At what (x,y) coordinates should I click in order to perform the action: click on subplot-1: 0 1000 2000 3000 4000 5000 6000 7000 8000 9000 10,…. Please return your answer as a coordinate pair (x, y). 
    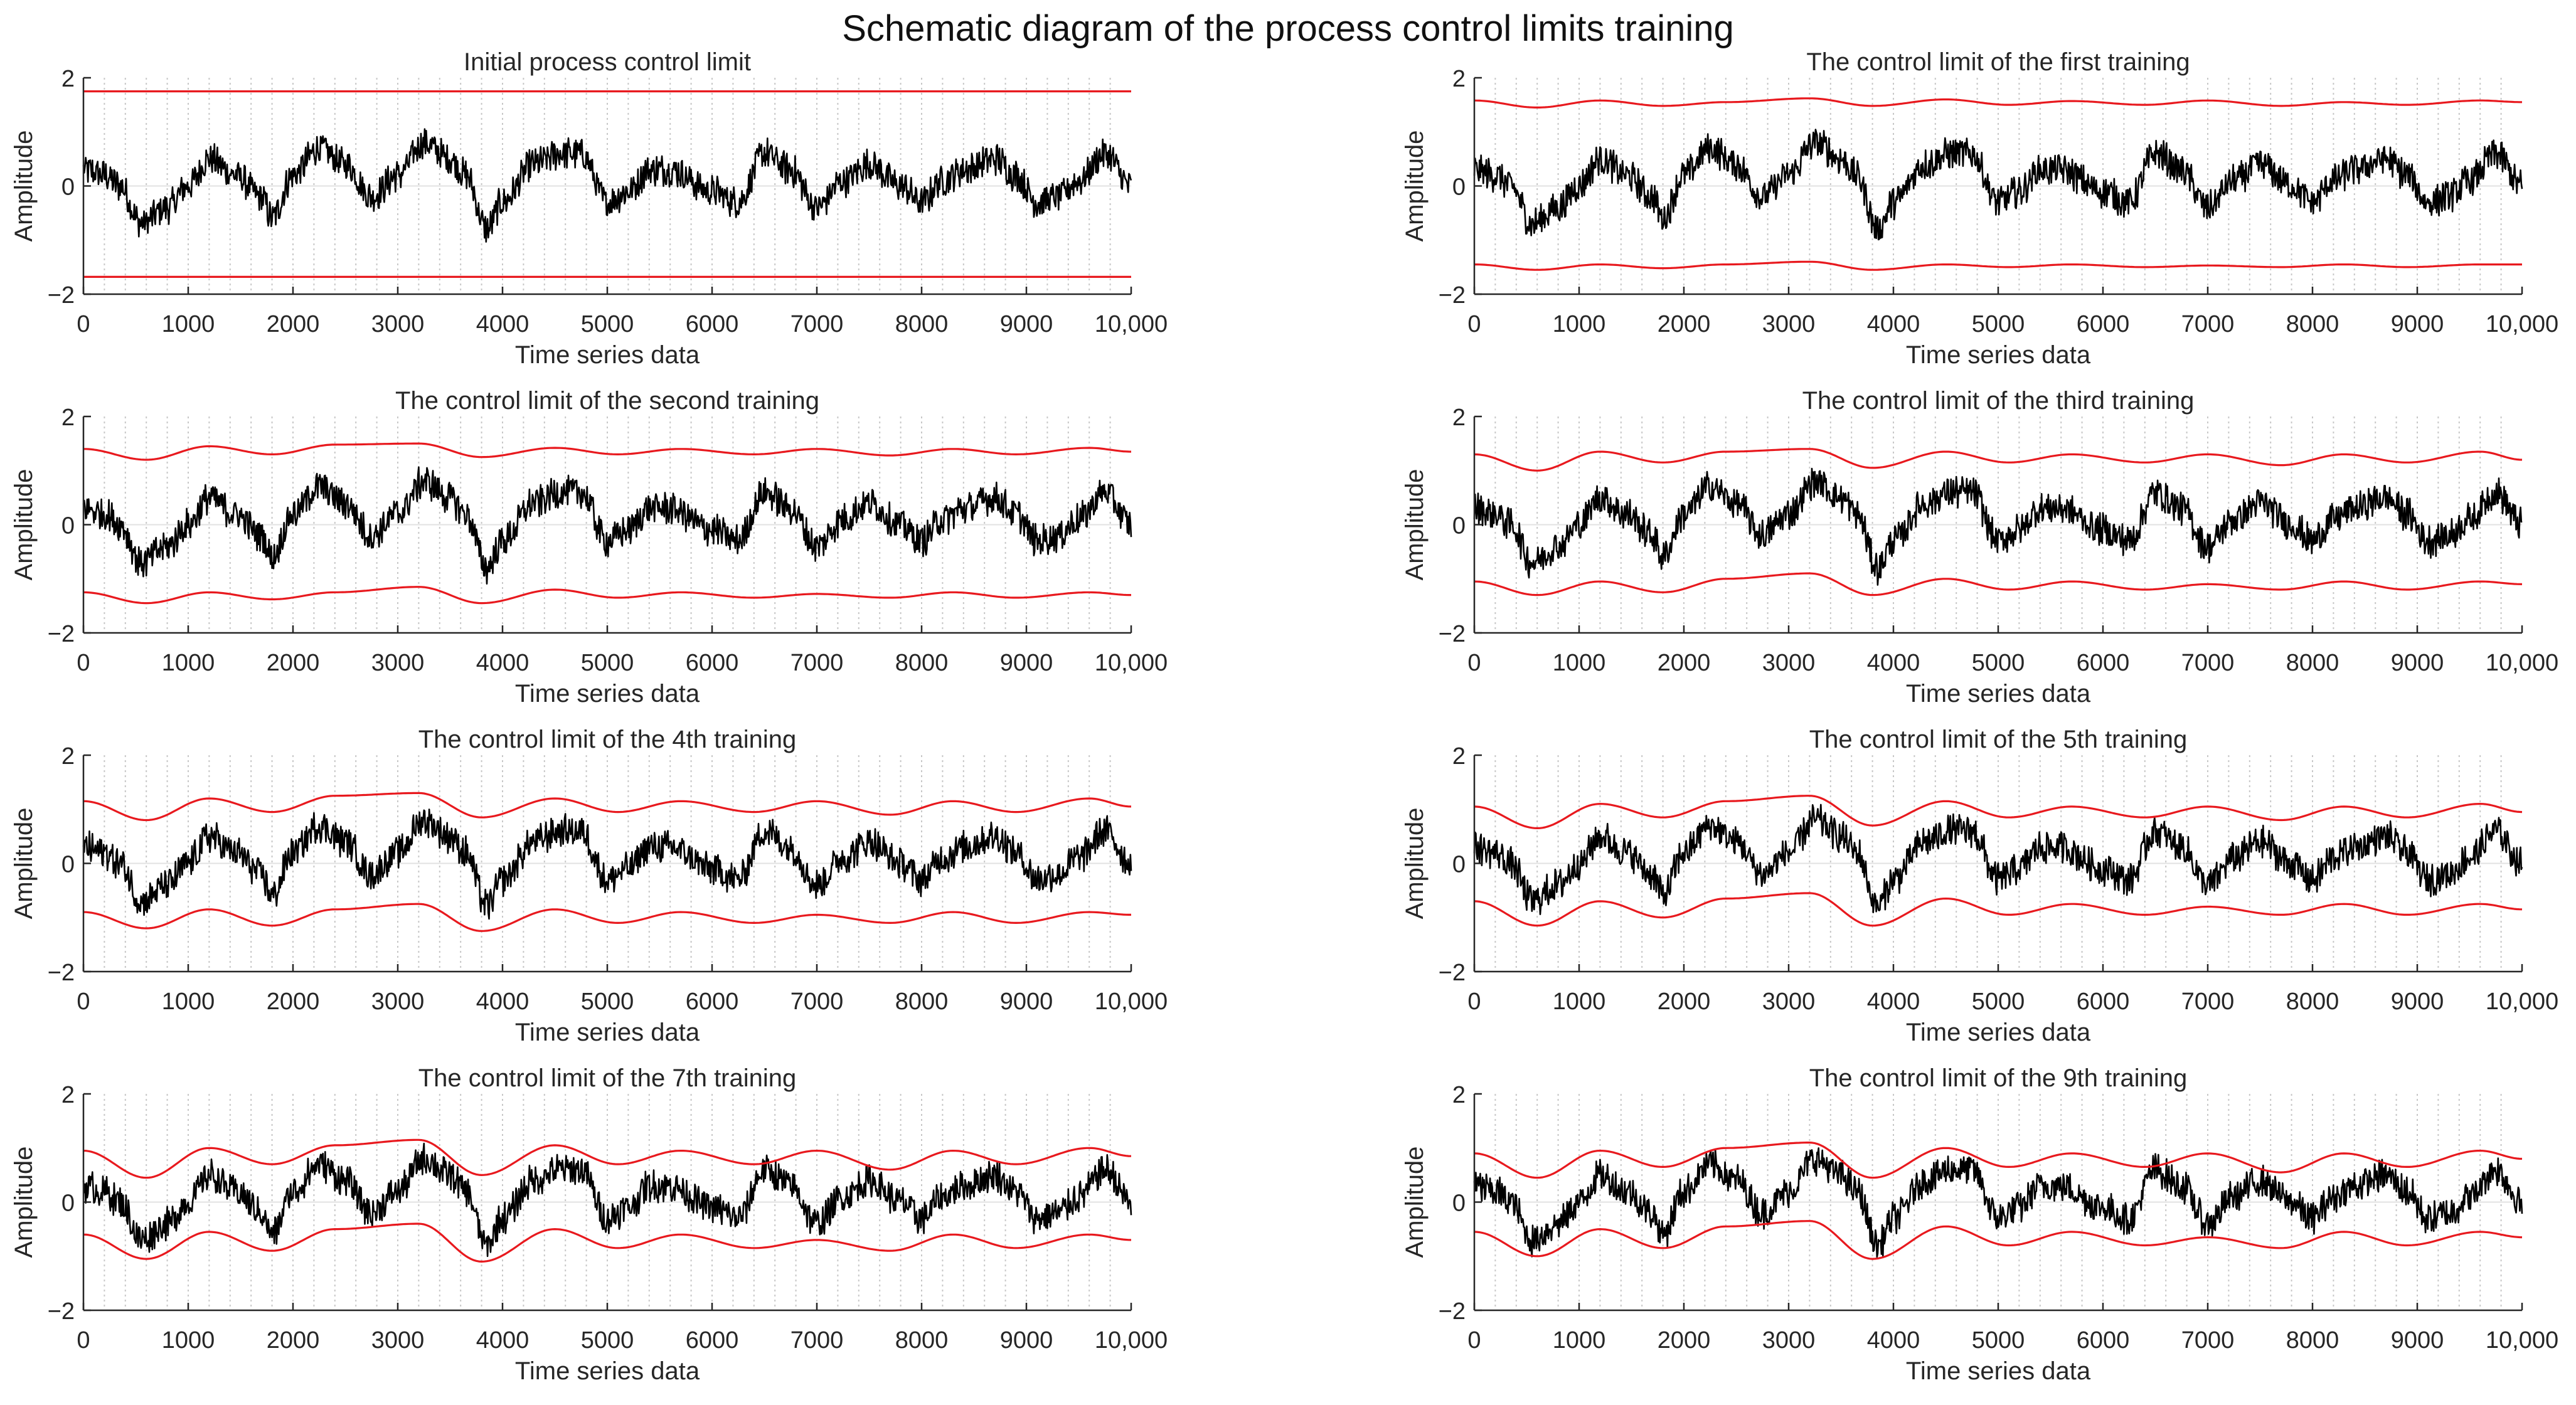
    Looking at the image, I should click on (589, 209).